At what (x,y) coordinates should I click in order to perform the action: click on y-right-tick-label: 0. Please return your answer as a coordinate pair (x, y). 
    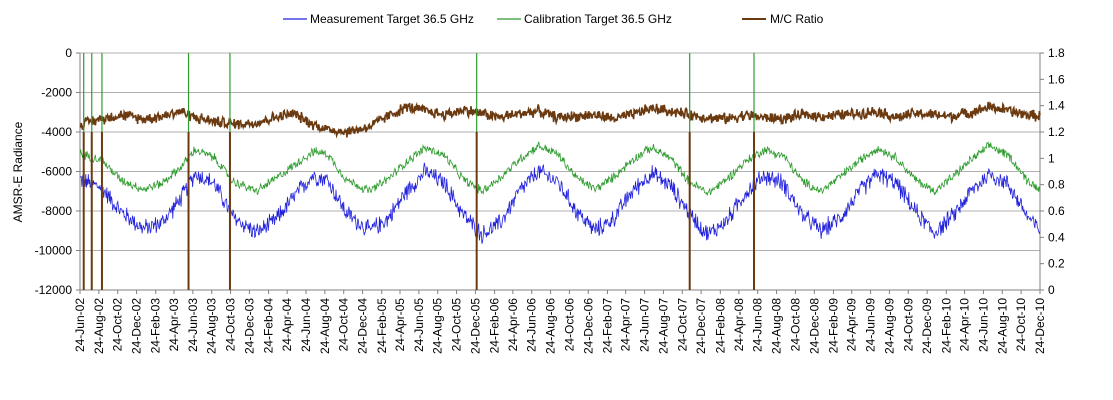
    Looking at the image, I should click on (1051, 290).